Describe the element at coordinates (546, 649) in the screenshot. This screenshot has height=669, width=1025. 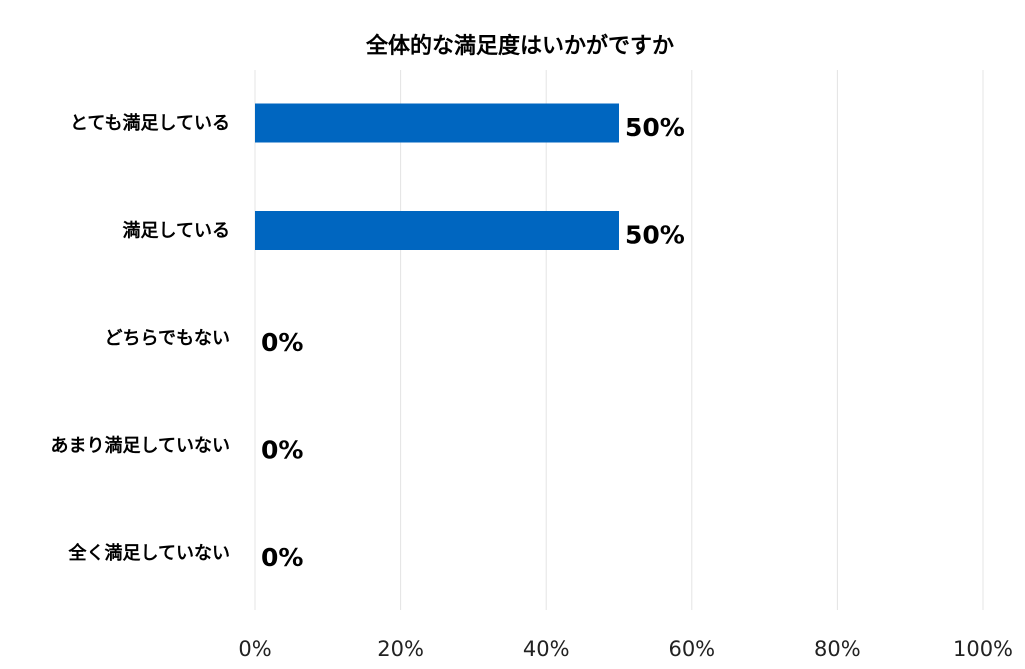
I see `x-tick-label: 40%` at that location.